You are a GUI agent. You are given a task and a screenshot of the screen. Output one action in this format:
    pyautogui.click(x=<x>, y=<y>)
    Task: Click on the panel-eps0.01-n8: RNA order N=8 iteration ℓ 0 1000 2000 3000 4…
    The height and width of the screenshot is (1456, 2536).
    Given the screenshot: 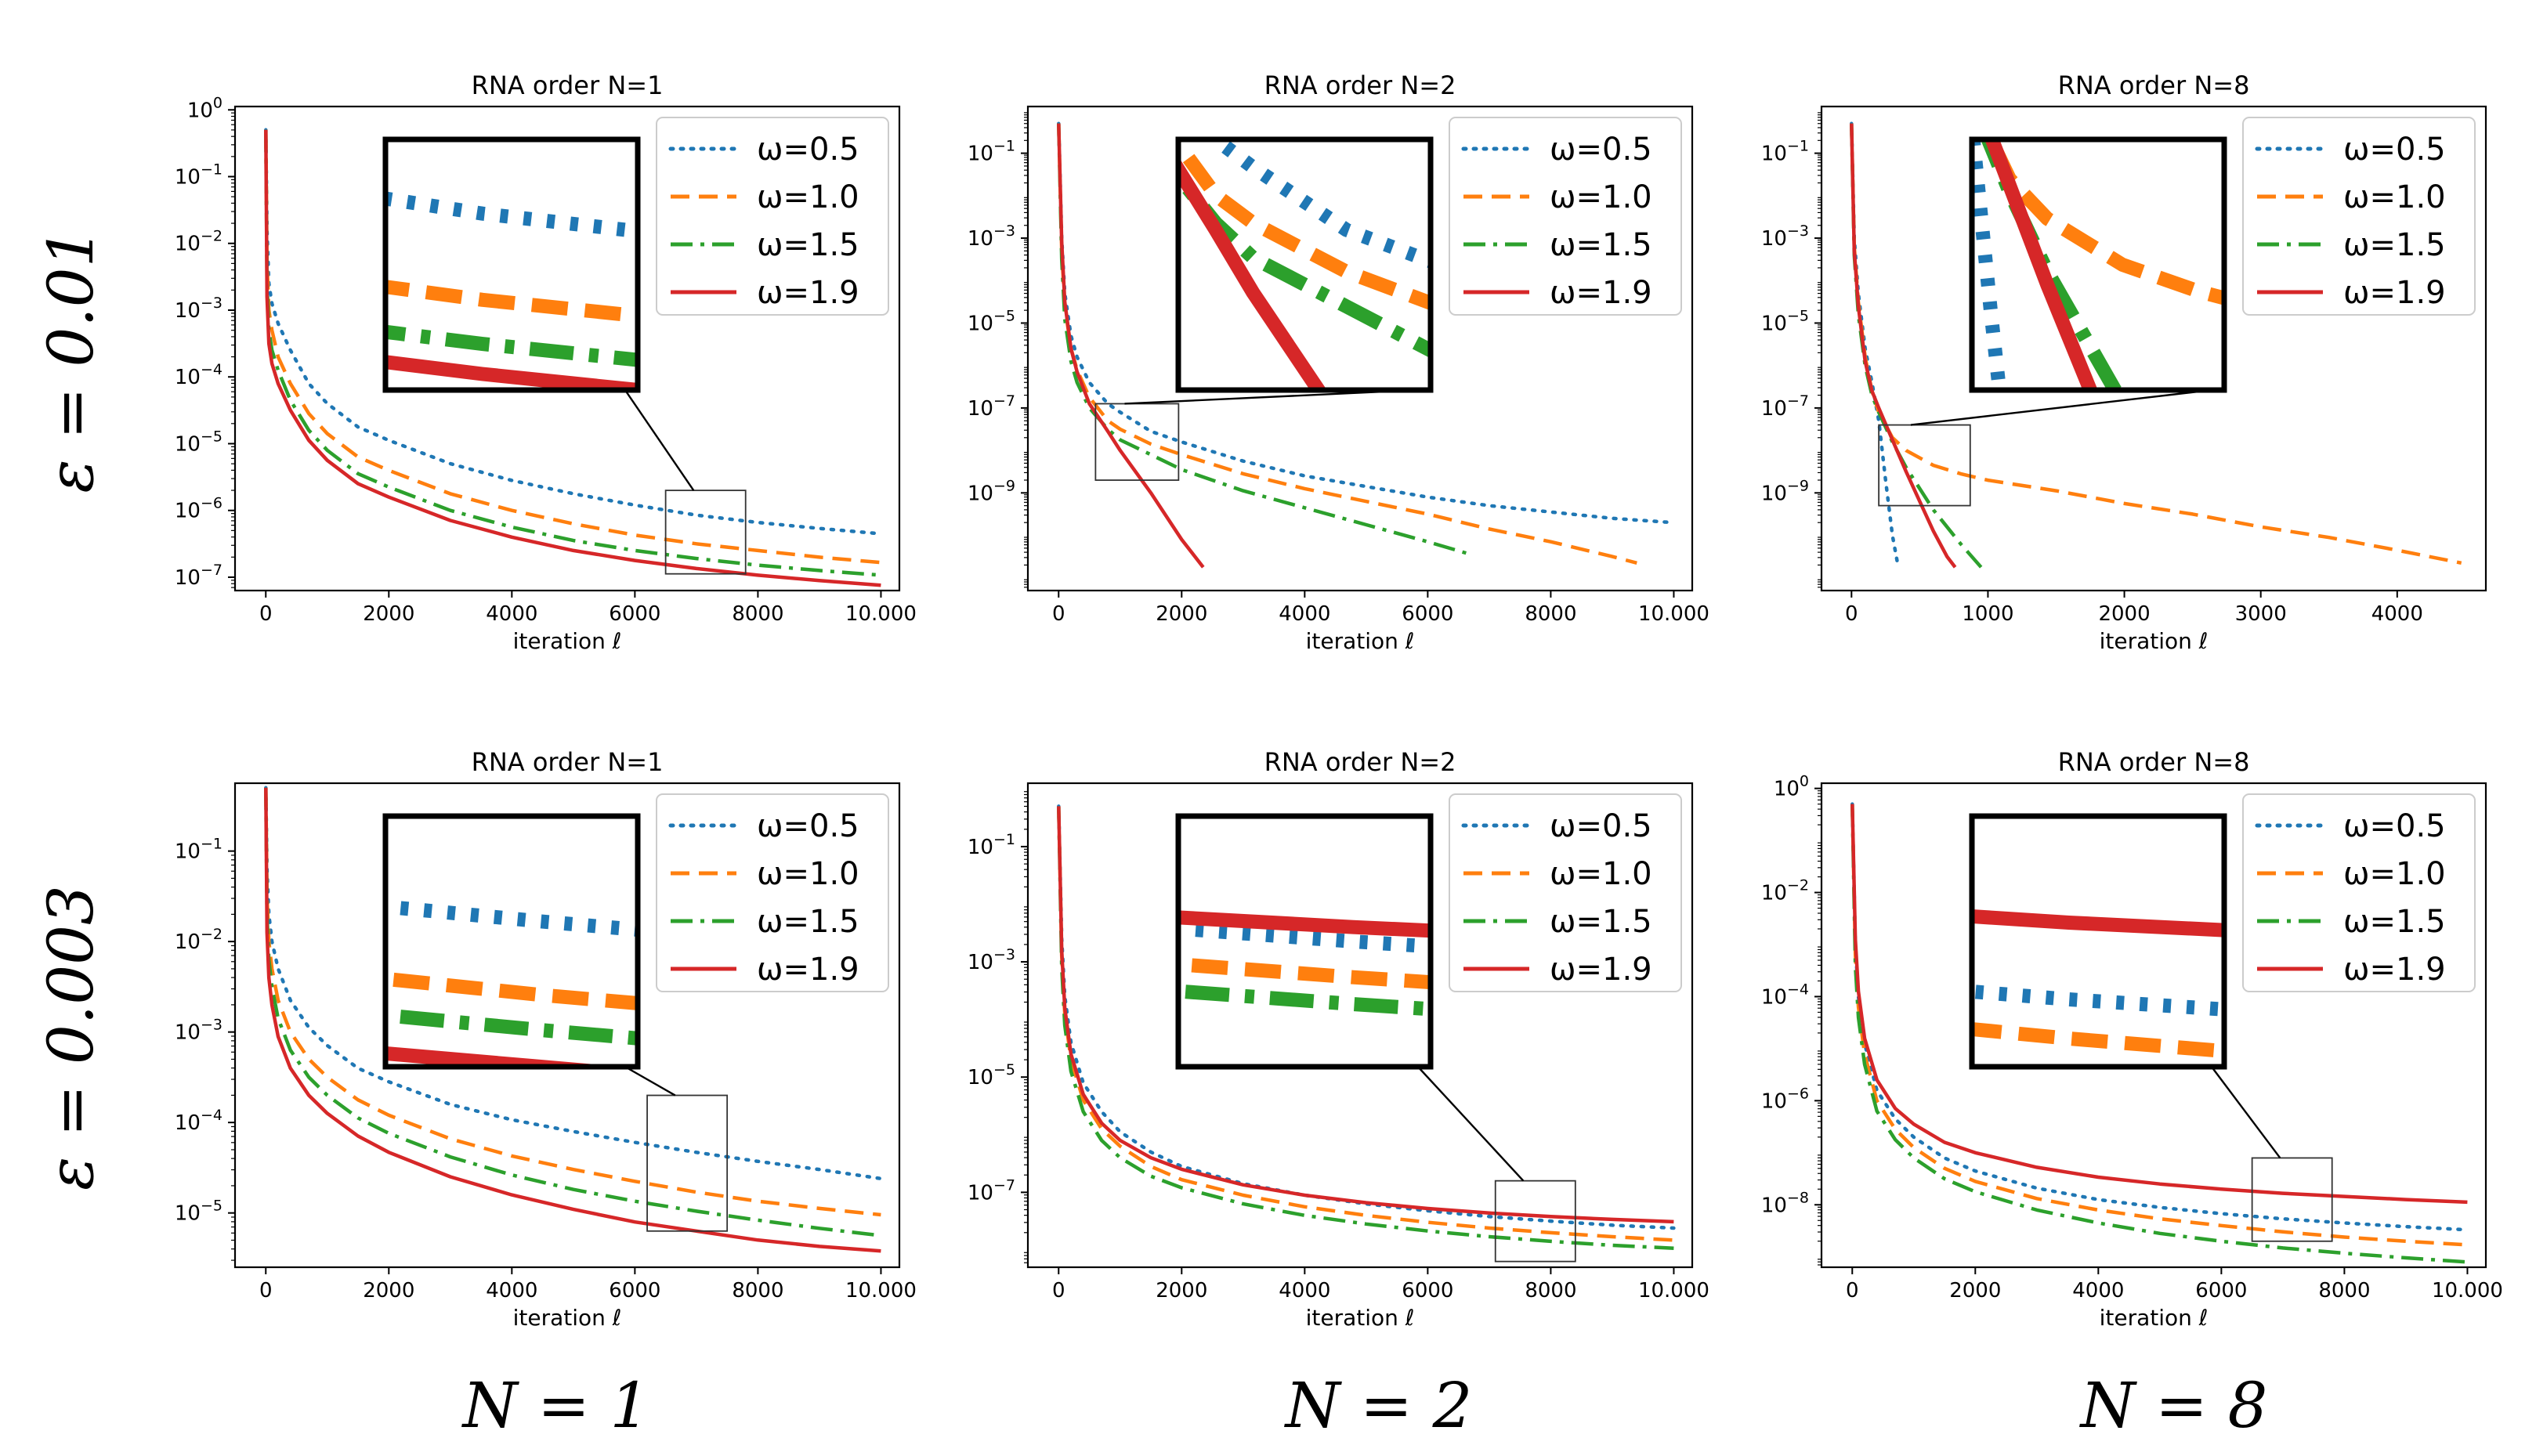 What is the action you would take?
    pyautogui.click(x=2124, y=362)
    